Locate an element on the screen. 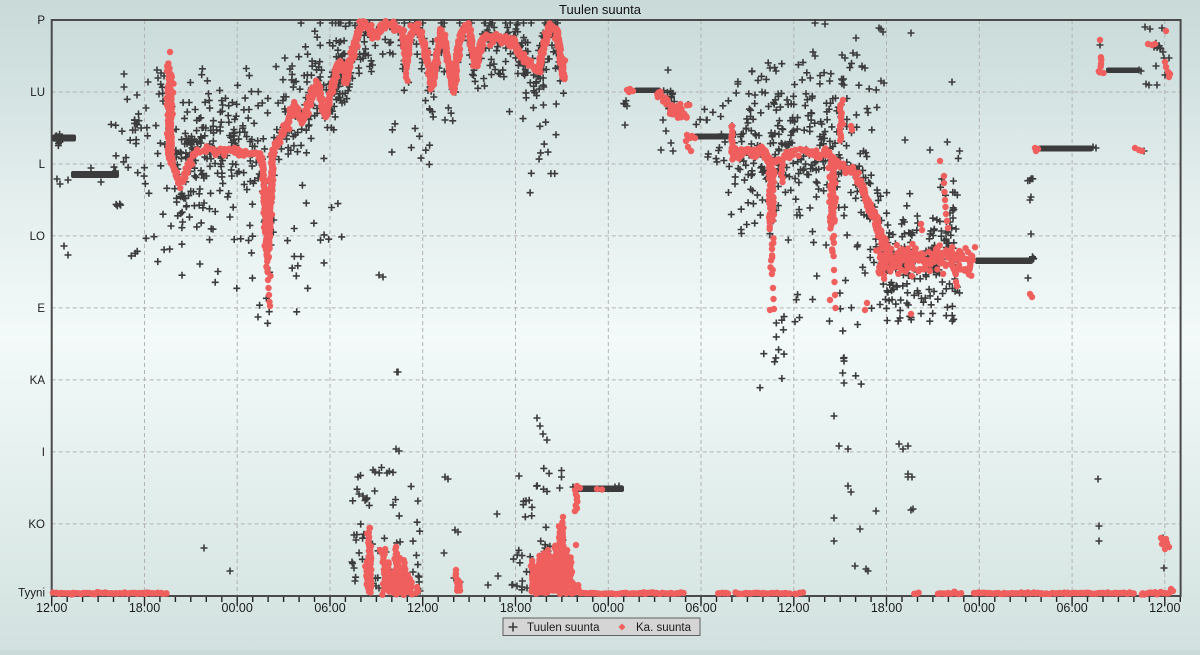  svg-text: L is located at coordinates (42, 165).